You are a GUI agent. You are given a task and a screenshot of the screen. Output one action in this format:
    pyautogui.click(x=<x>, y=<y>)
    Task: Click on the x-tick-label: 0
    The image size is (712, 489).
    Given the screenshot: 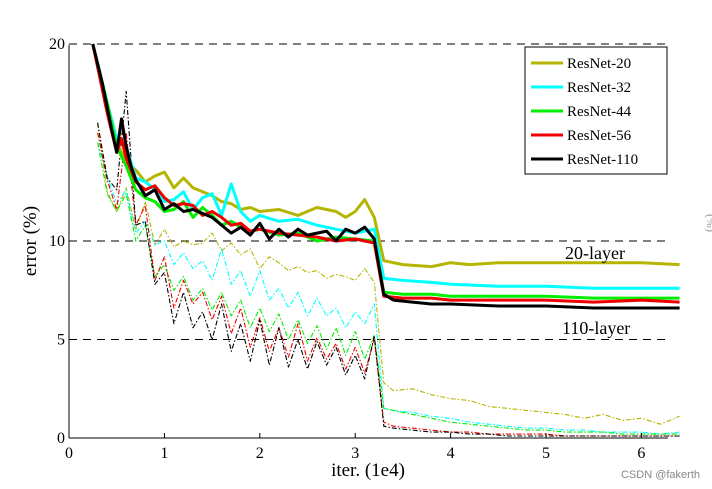 What is the action you would take?
    pyautogui.click(x=69, y=453)
    